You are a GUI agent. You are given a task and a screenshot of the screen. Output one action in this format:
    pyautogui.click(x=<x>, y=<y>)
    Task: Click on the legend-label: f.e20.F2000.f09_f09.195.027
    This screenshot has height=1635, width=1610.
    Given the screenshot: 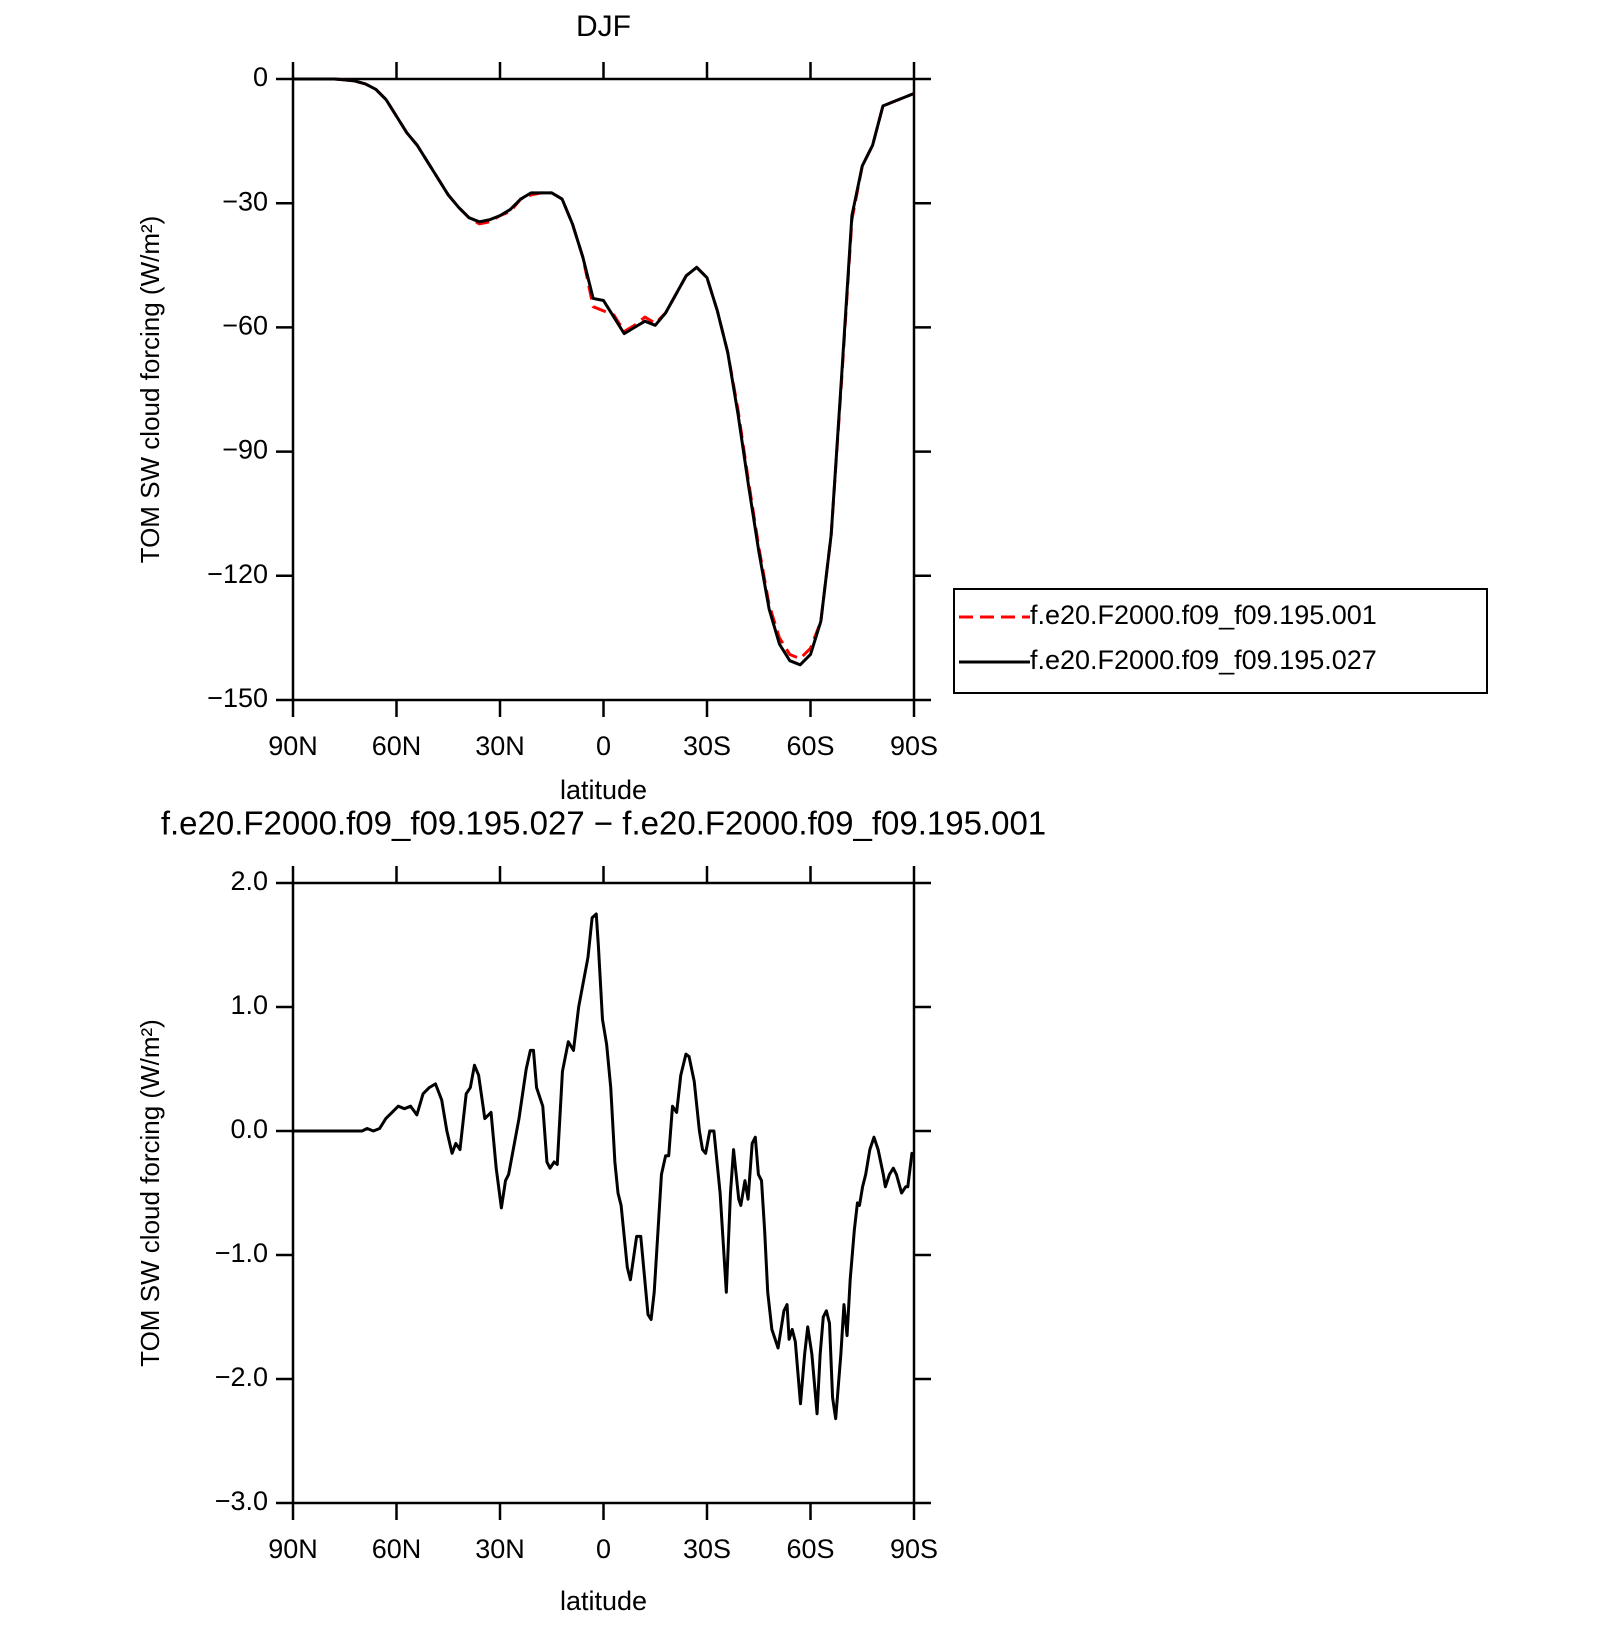 What is the action you would take?
    pyautogui.click(x=1203, y=660)
    